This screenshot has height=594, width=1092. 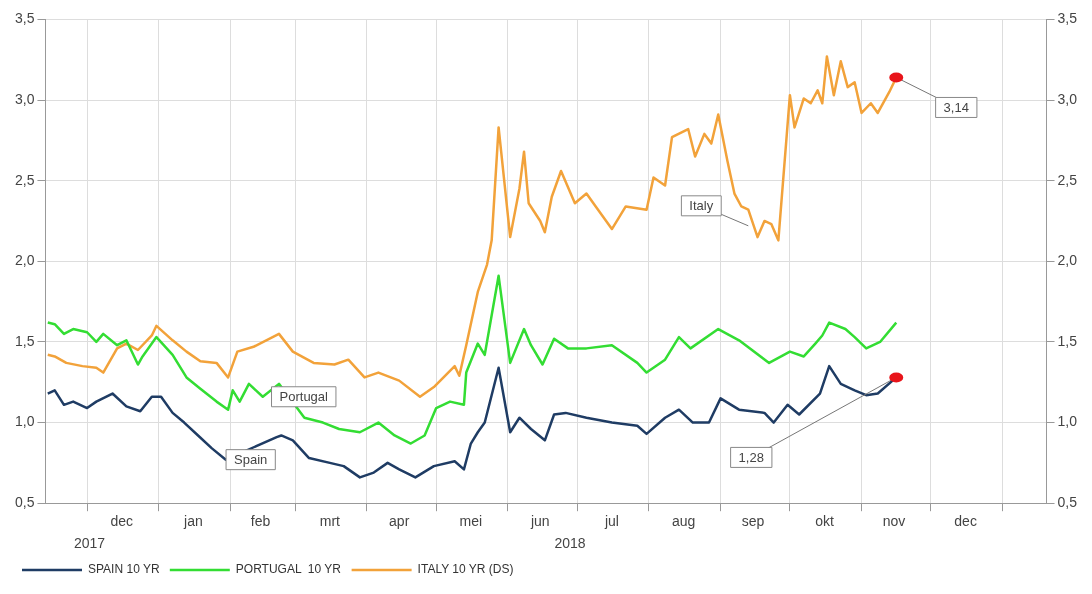 What do you see at coordinates (539, 521) in the screenshot?
I see `x-tick-label: jun` at bounding box center [539, 521].